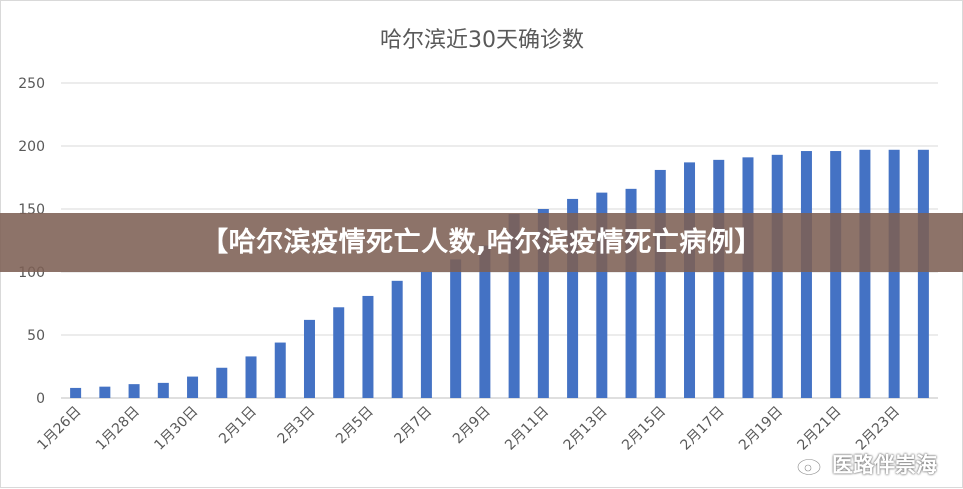 The height and width of the screenshot is (489, 963). What do you see at coordinates (355, 426) in the screenshot?
I see `x-tick-label: 2月5日` at bounding box center [355, 426].